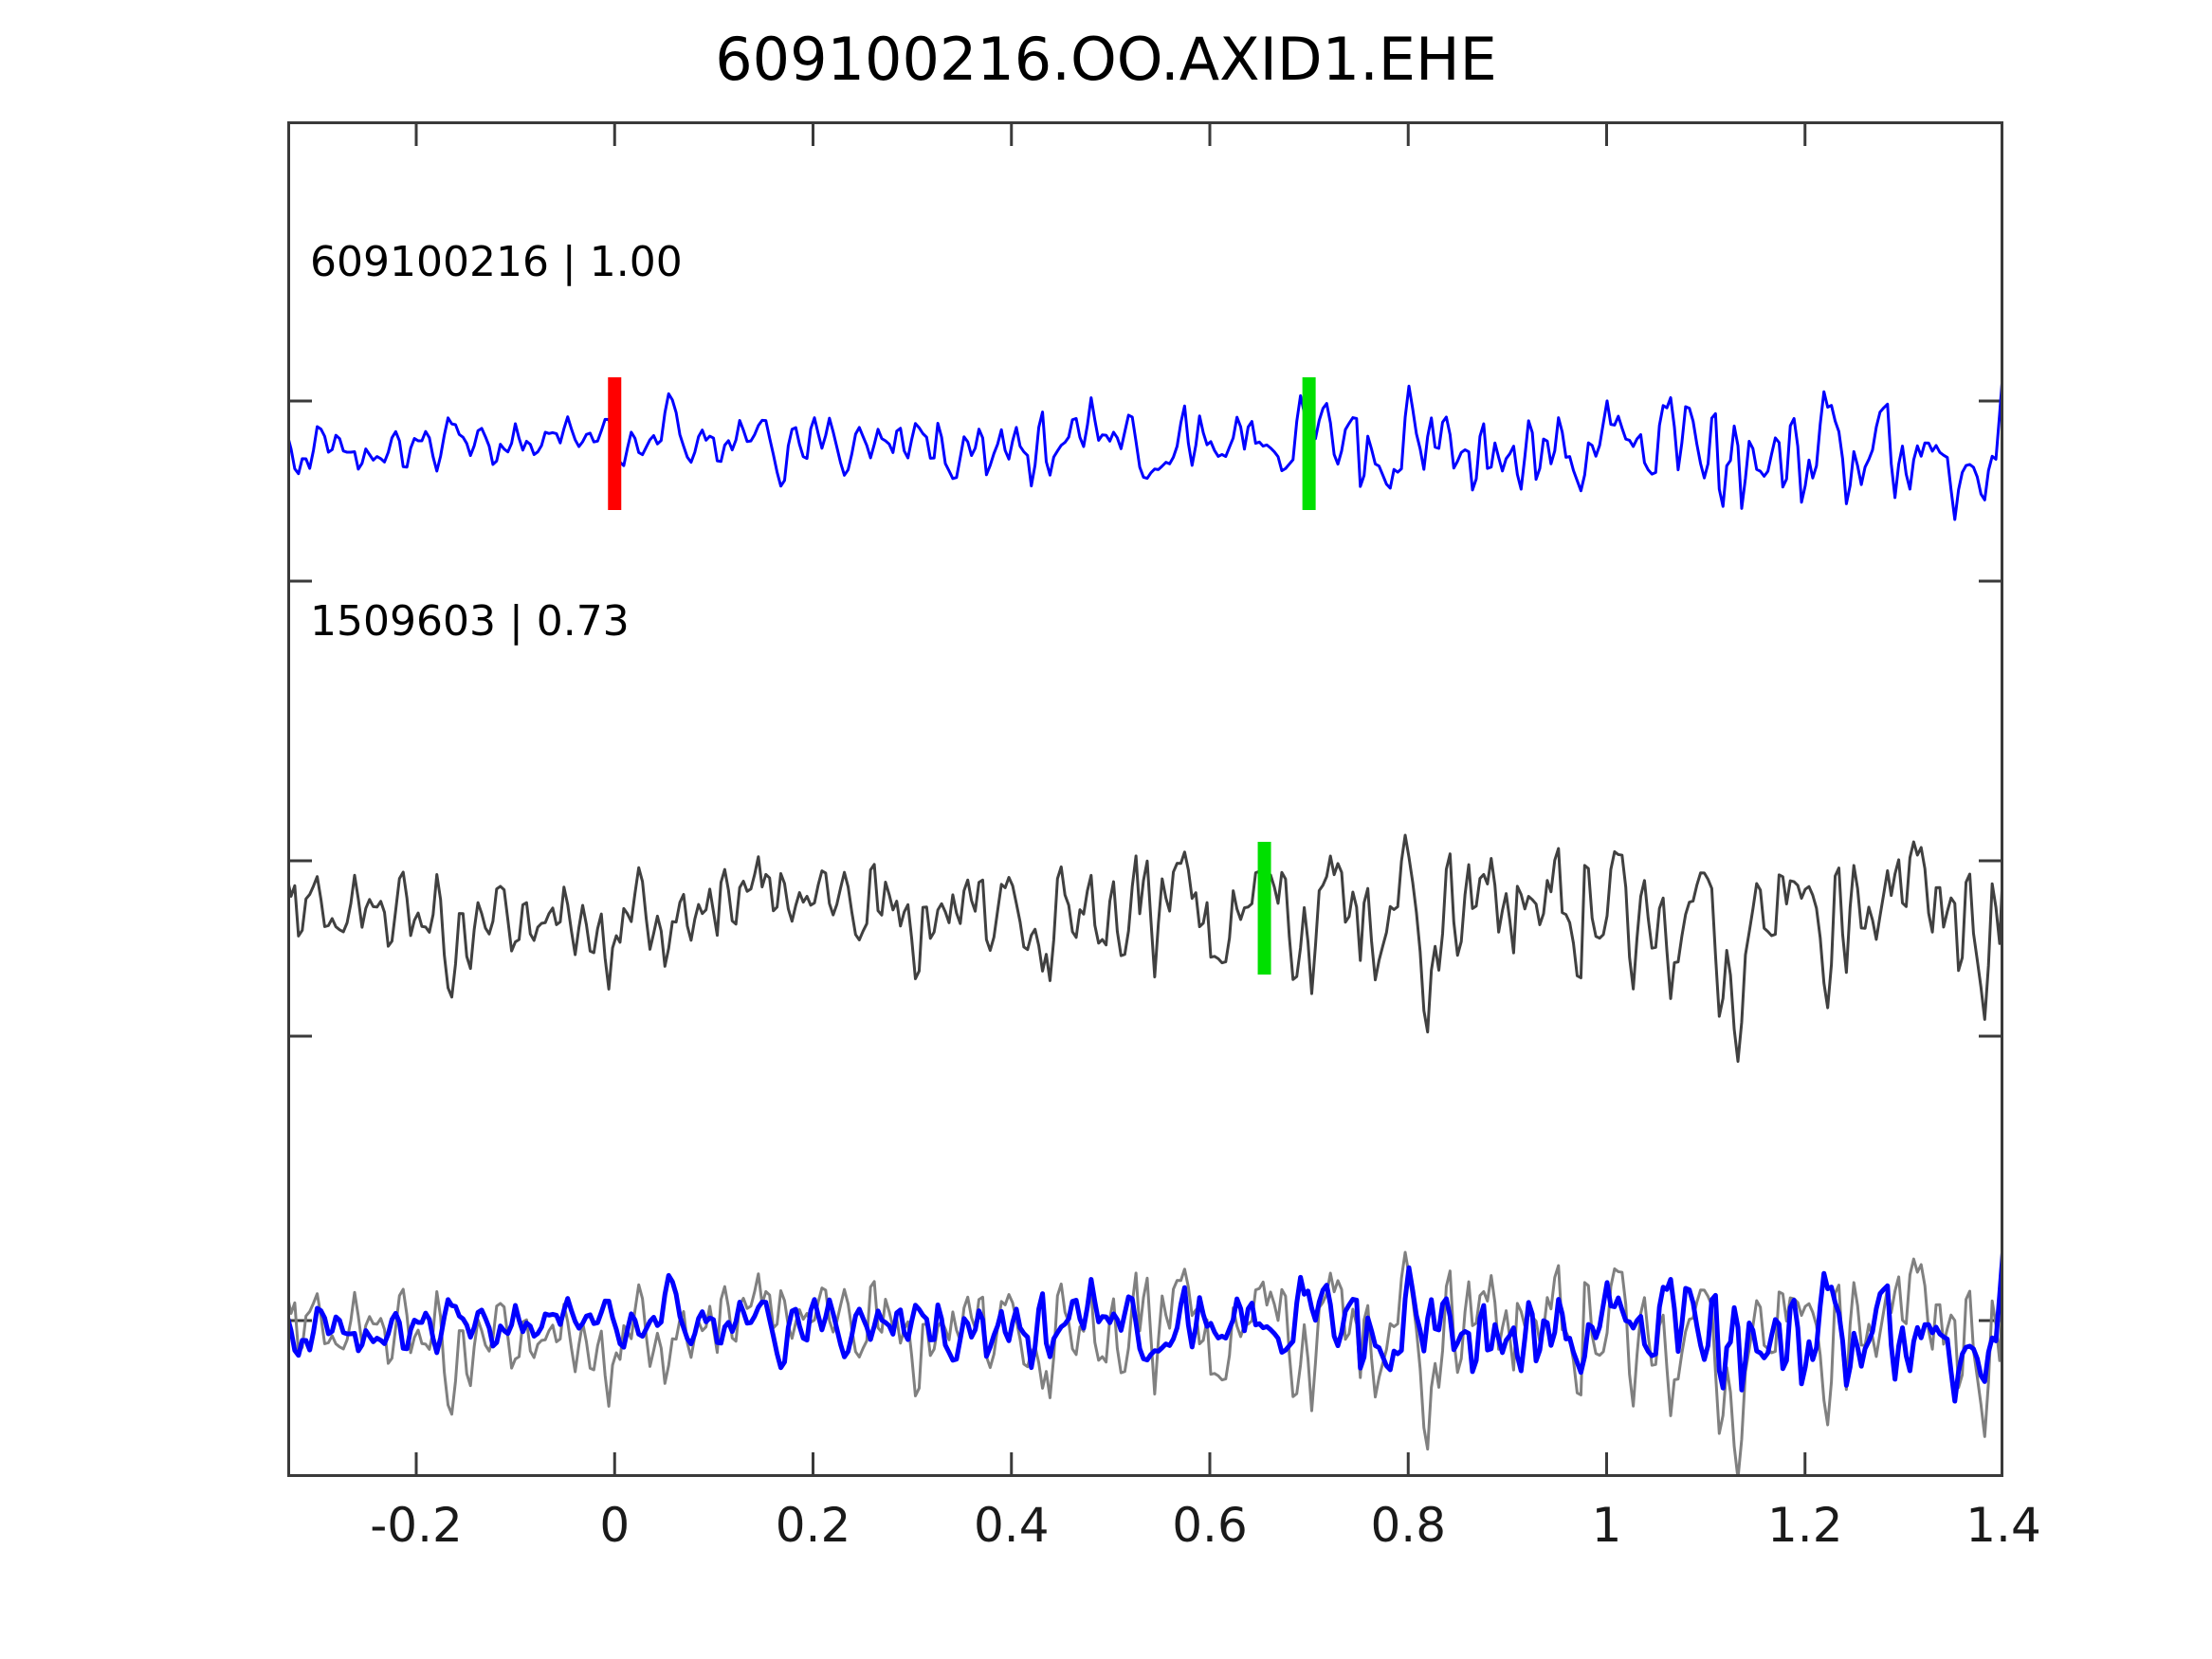 The height and width of the screenshot is (1659, 2212). Describe the element at coordinates (1804, 1525) in the screenshot. I see `x-tick-label: 1.2` at that location.